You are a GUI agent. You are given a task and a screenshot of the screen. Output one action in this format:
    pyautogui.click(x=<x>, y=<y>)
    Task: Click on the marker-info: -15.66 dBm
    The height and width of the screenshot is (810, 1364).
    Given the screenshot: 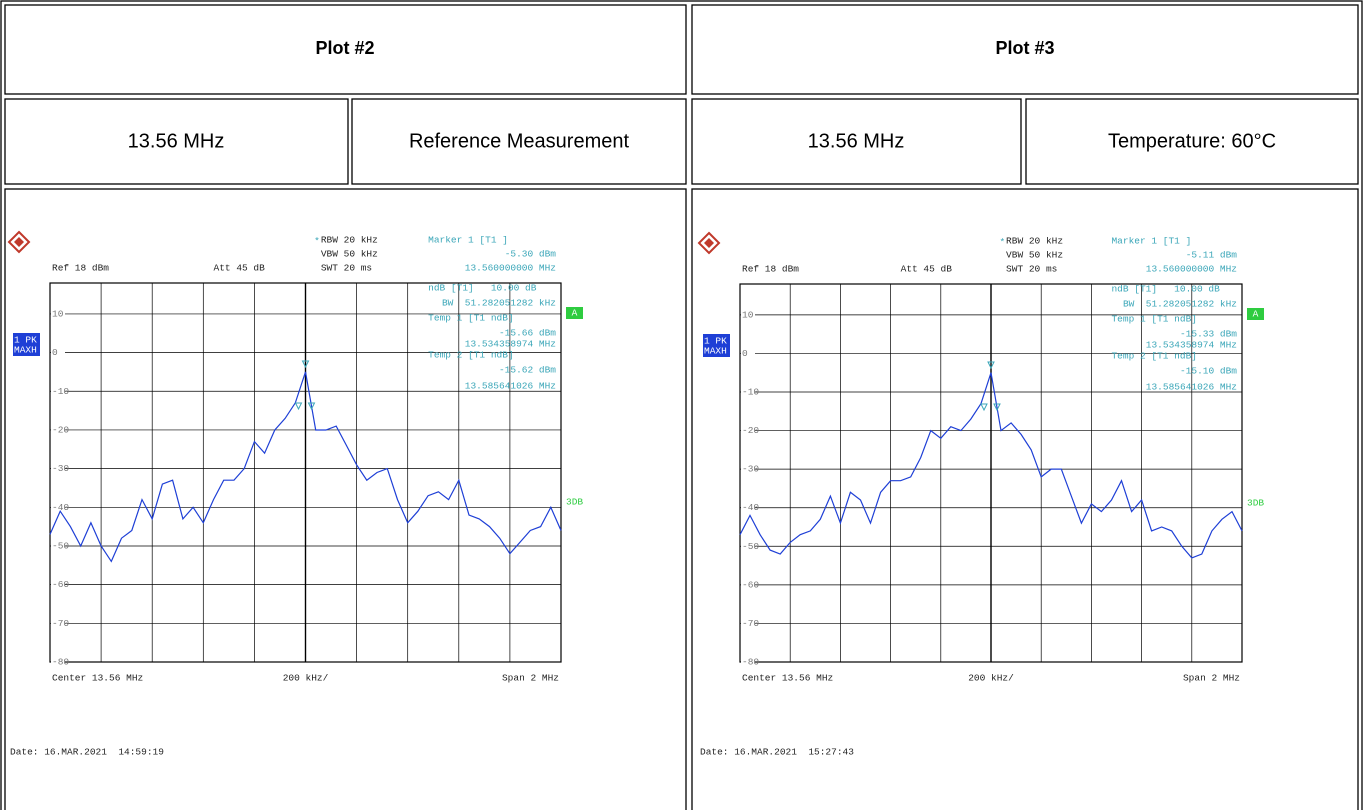 What is the action you would take?
    pyautogui.click(x=527, y=333)
    